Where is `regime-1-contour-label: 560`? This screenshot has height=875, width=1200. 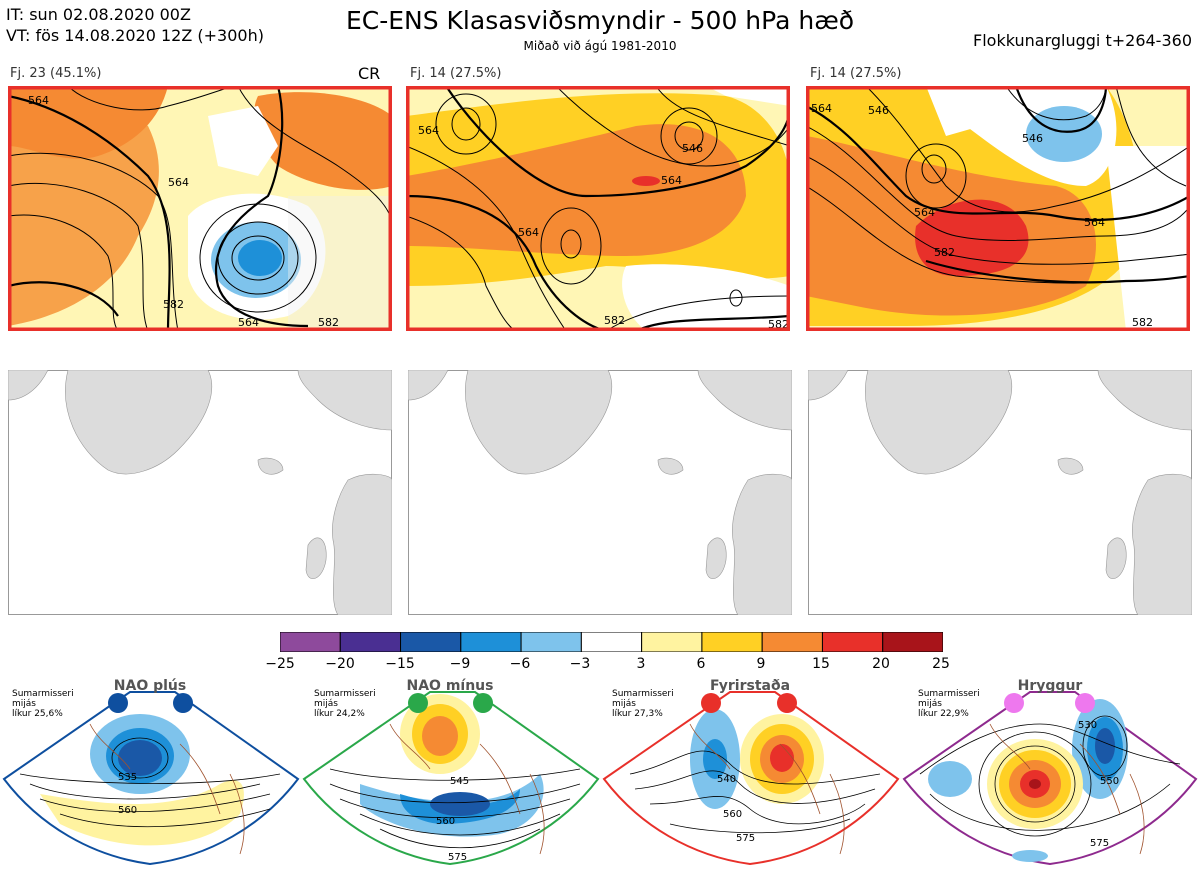
regime-1-contour-label: 560 is located at coordinates (127, 810).